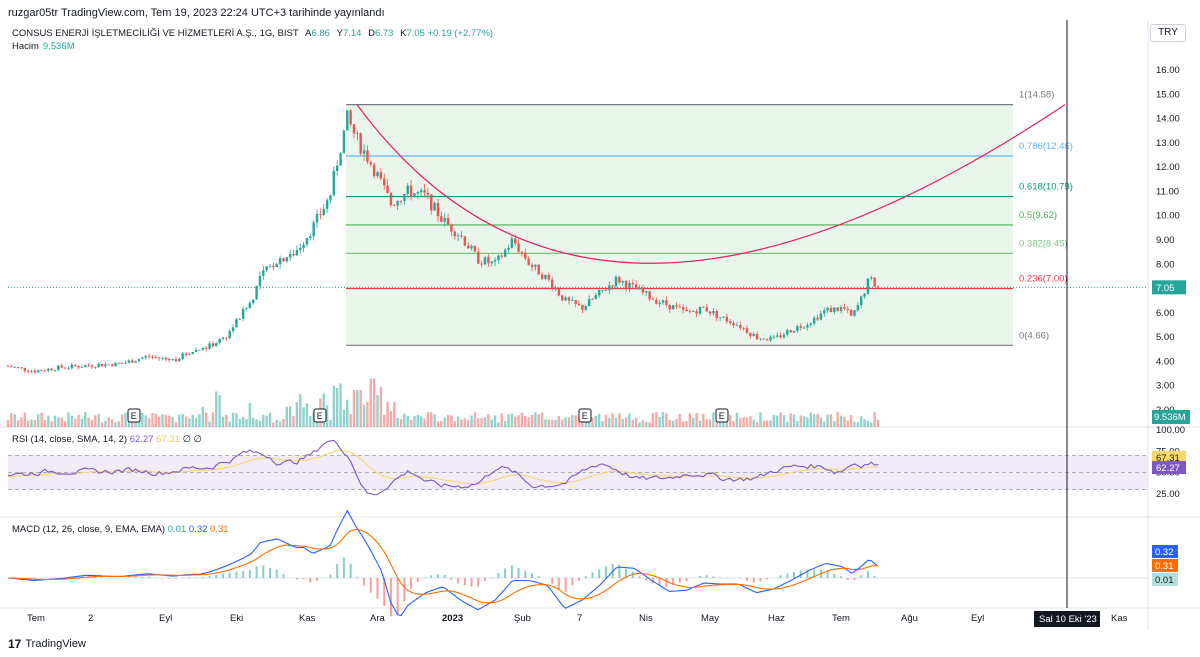 This screenshot has width=1200, height=657. I want to click on earnings-marker-label: E, so click(134, 416).